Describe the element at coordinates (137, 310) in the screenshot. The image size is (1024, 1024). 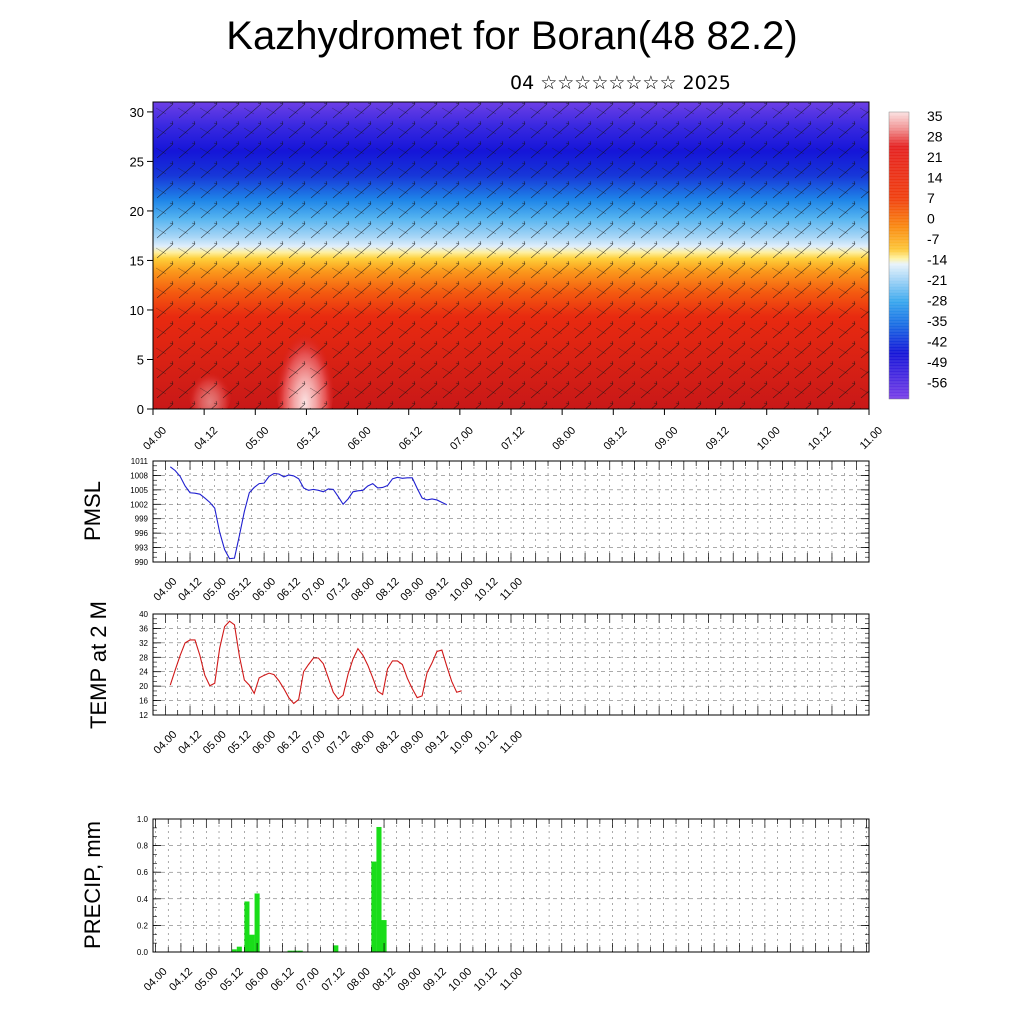
I see `cross-y-tick-label: 10` at that location.